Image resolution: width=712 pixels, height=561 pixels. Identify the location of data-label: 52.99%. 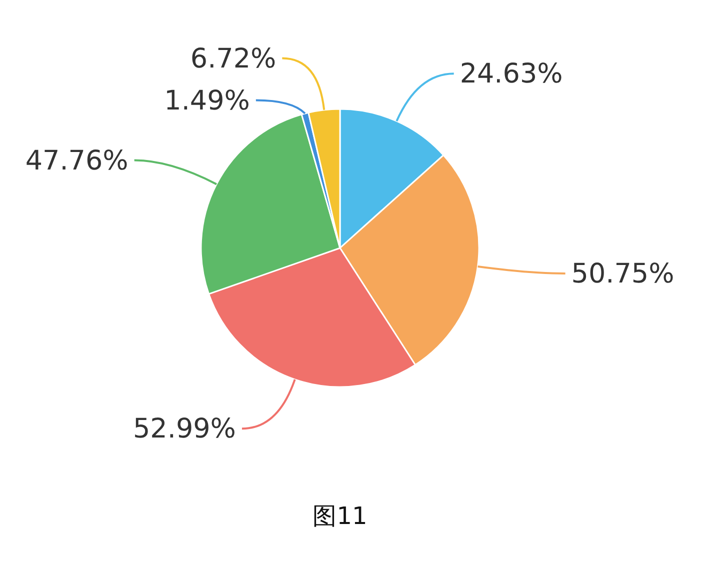
(184, 428).